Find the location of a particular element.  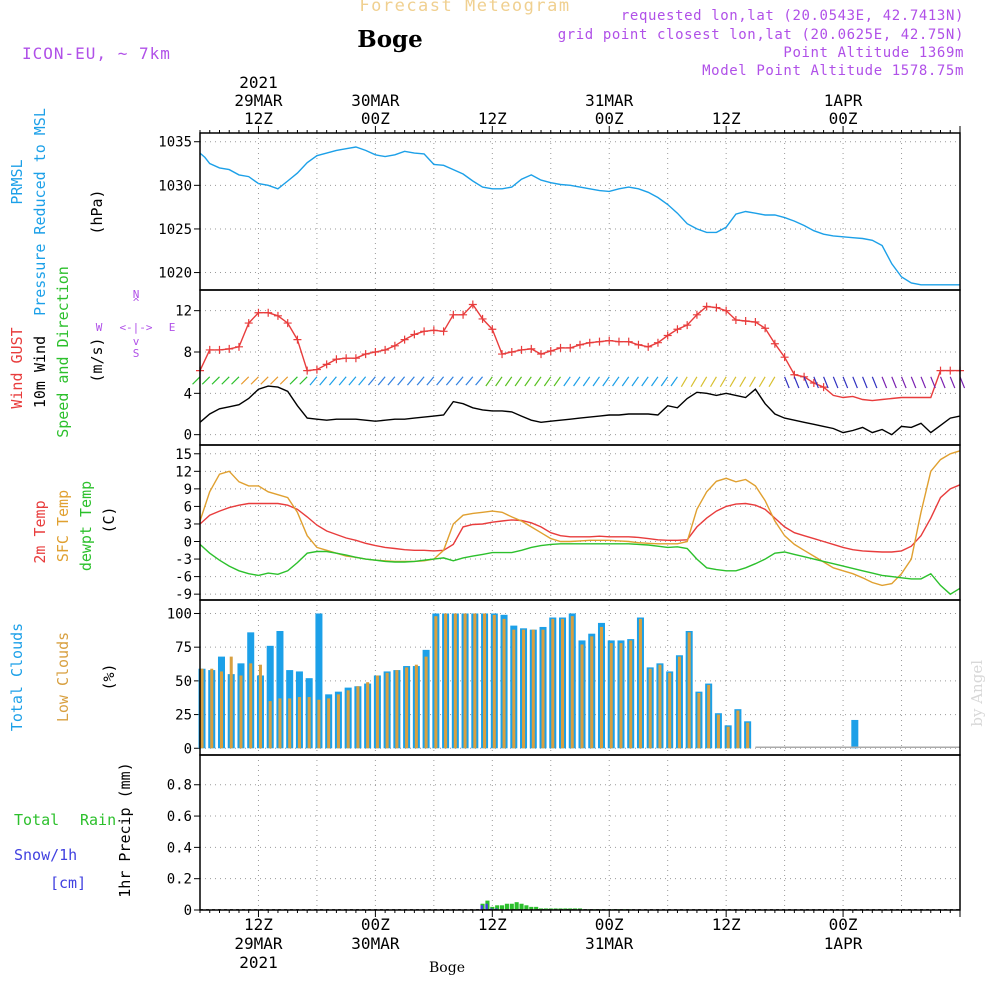

ylabel-speed-direction: Speed and Direction is located at coordinates (63, 352).